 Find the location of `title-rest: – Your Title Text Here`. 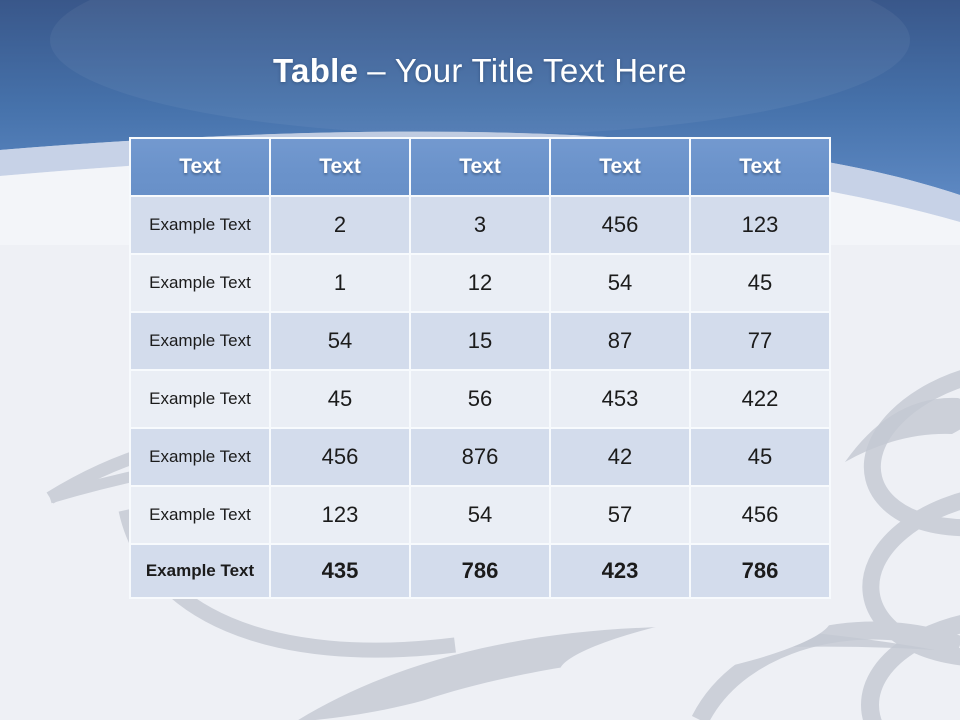

title-rest: – Your Title Text Here is located at coordinates (527, 70).